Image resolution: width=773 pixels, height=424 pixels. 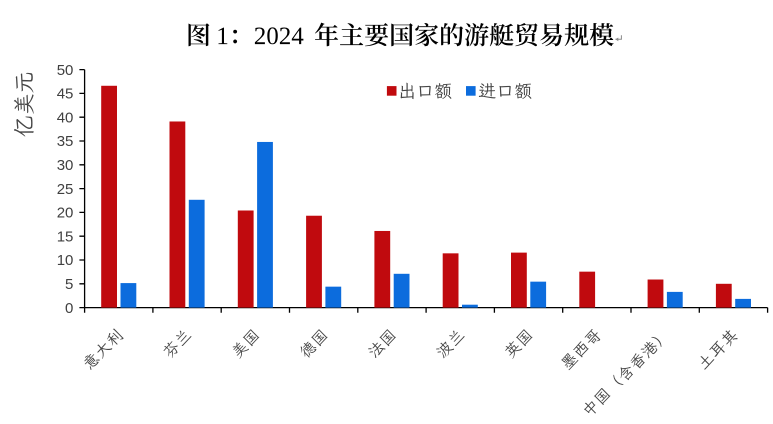 I want to click on svg-text: 20, so click(x=65, y=213).